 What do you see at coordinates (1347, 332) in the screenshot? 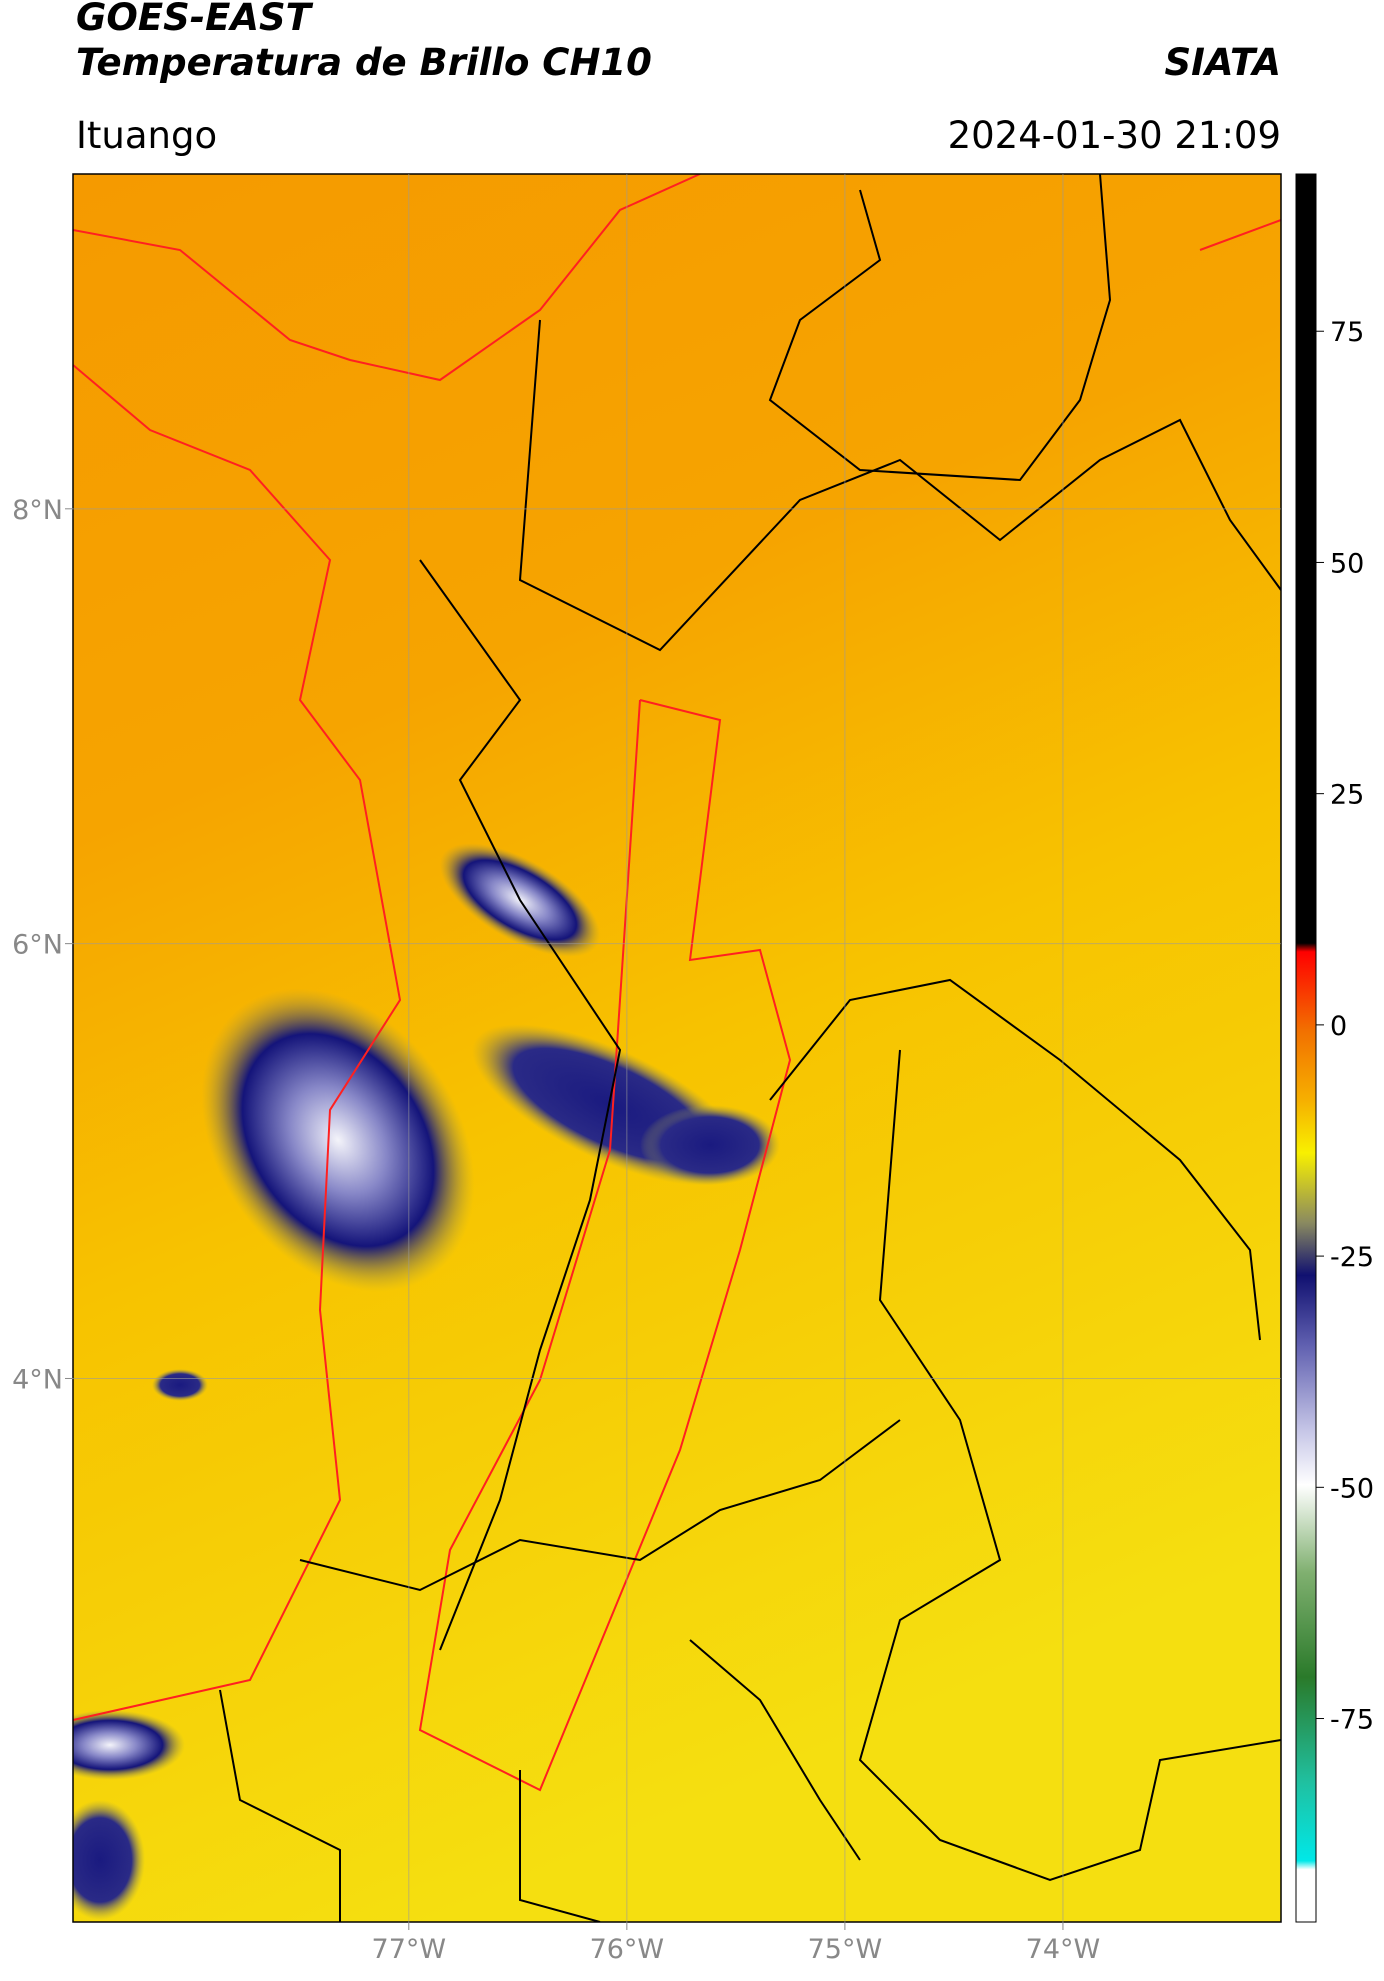
I see `colorbar-tick-label: 75` at bounding box center [1347, 332].